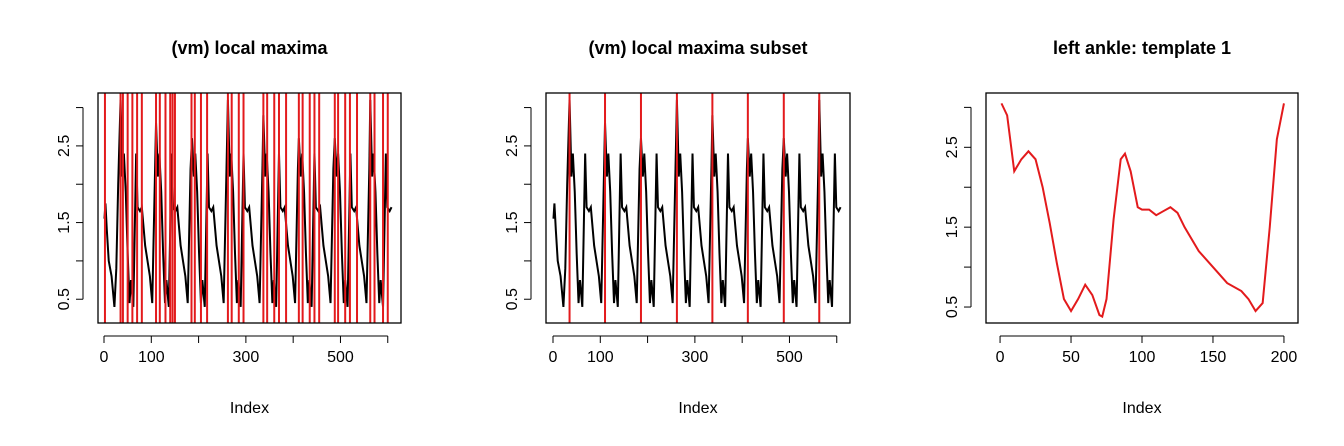 The width and height of the screenshot is (1344, 446). Describe the element at coordinates (249, 48) in the screenshot. I see `chart-title: (vm) local maxima` at that location.